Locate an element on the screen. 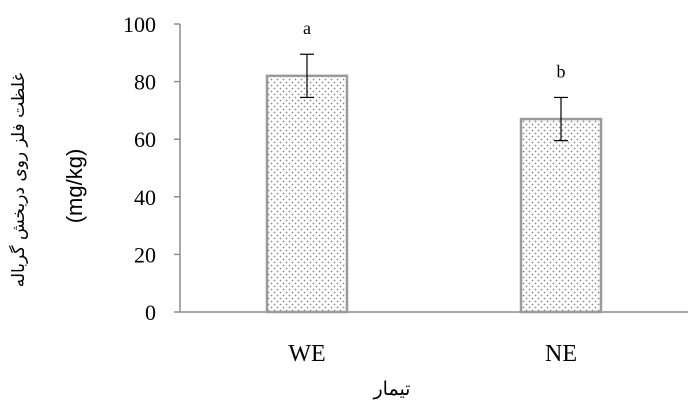  x-axis-label: تیمار is located at coordinates (392, 389).